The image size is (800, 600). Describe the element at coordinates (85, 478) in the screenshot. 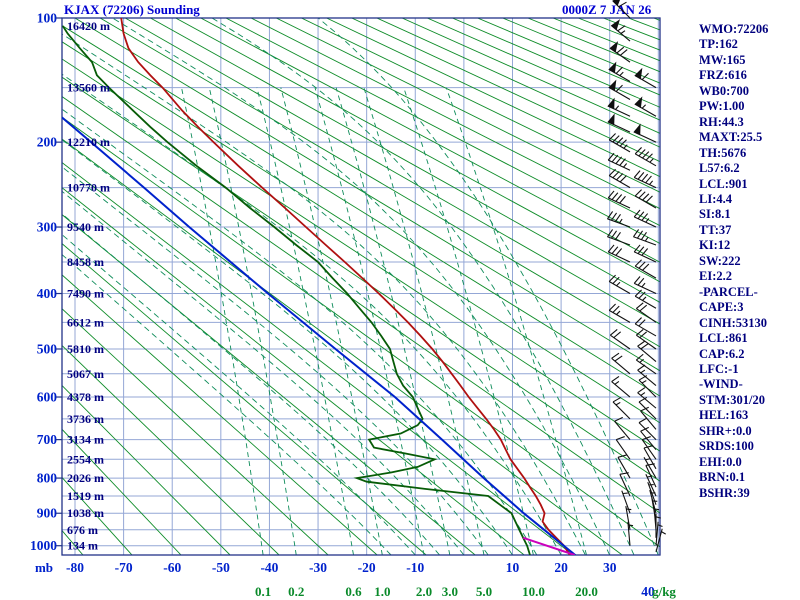

I see `height-label: 2026 m` at that location.